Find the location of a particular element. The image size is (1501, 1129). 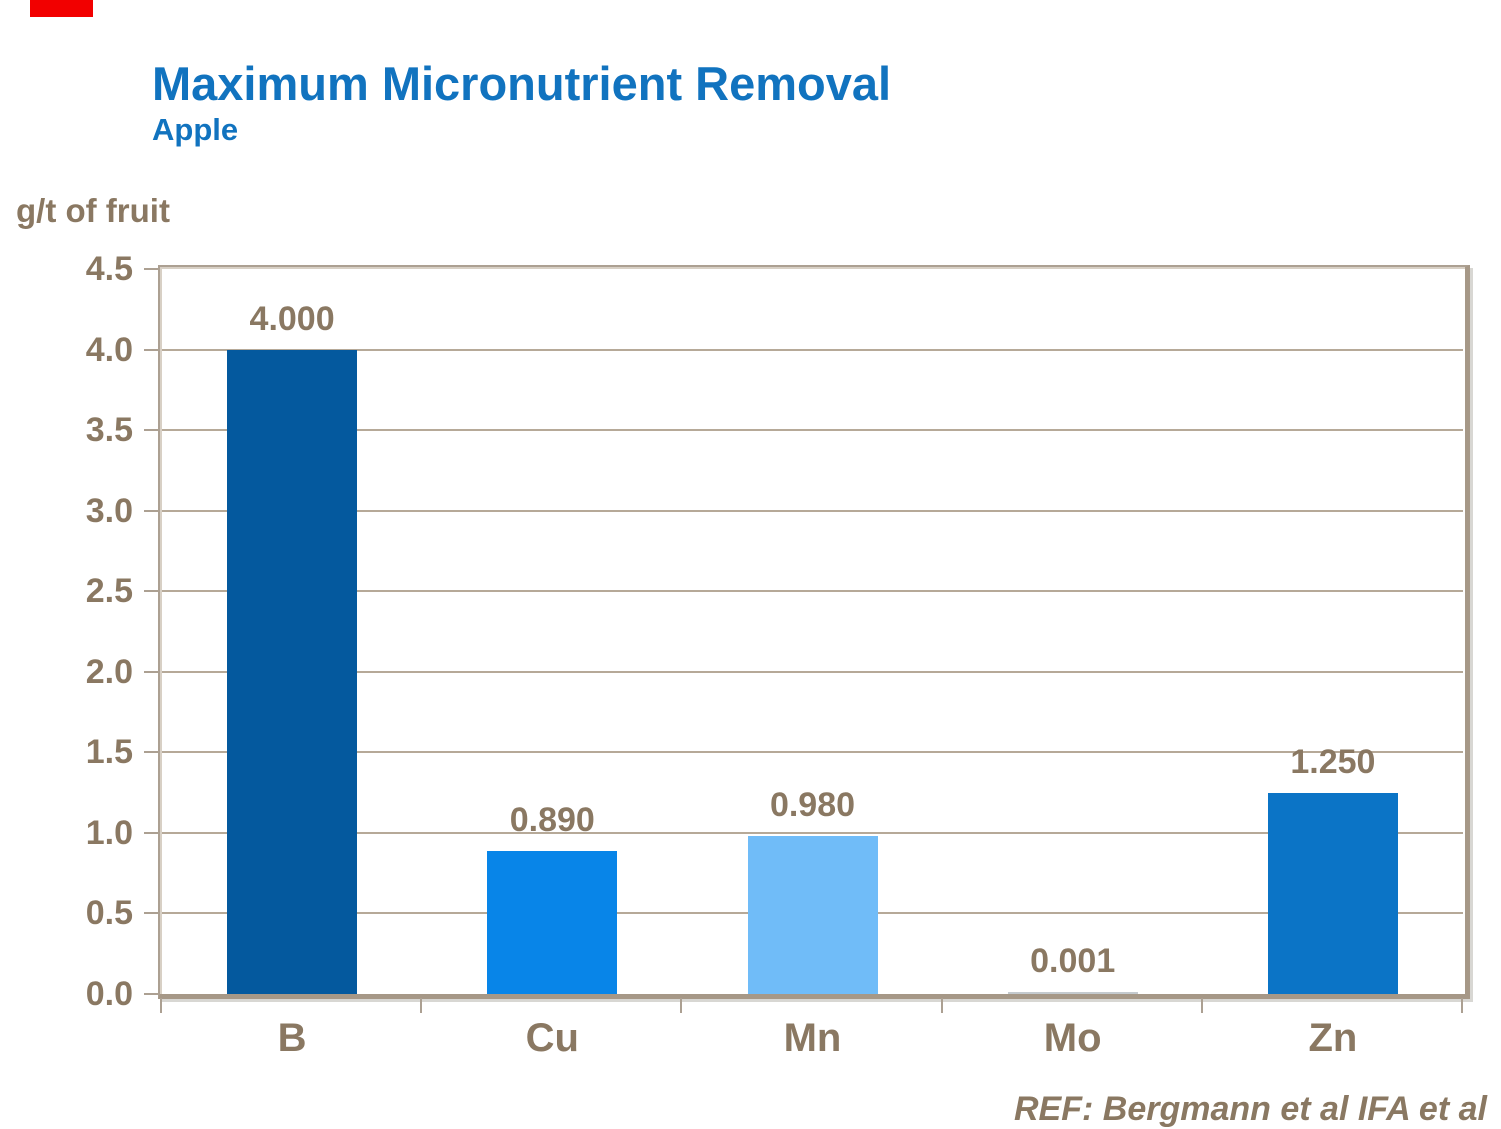

bar-B is located at coordinates (292, 672).